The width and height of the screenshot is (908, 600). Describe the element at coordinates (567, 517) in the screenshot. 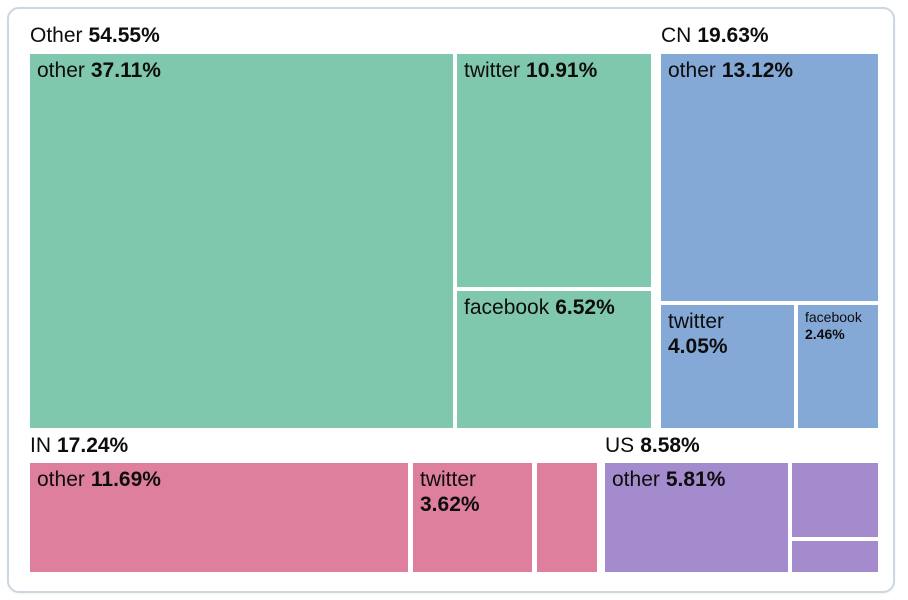

I see `cell-in-unlabeled` at that location.